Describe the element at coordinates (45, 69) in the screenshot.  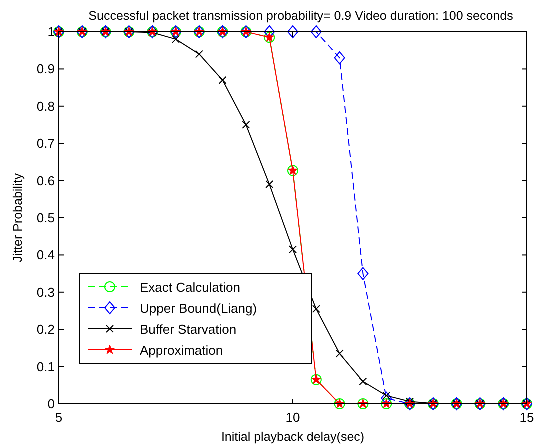
I see `y-tick-label: 0.9` at that location.